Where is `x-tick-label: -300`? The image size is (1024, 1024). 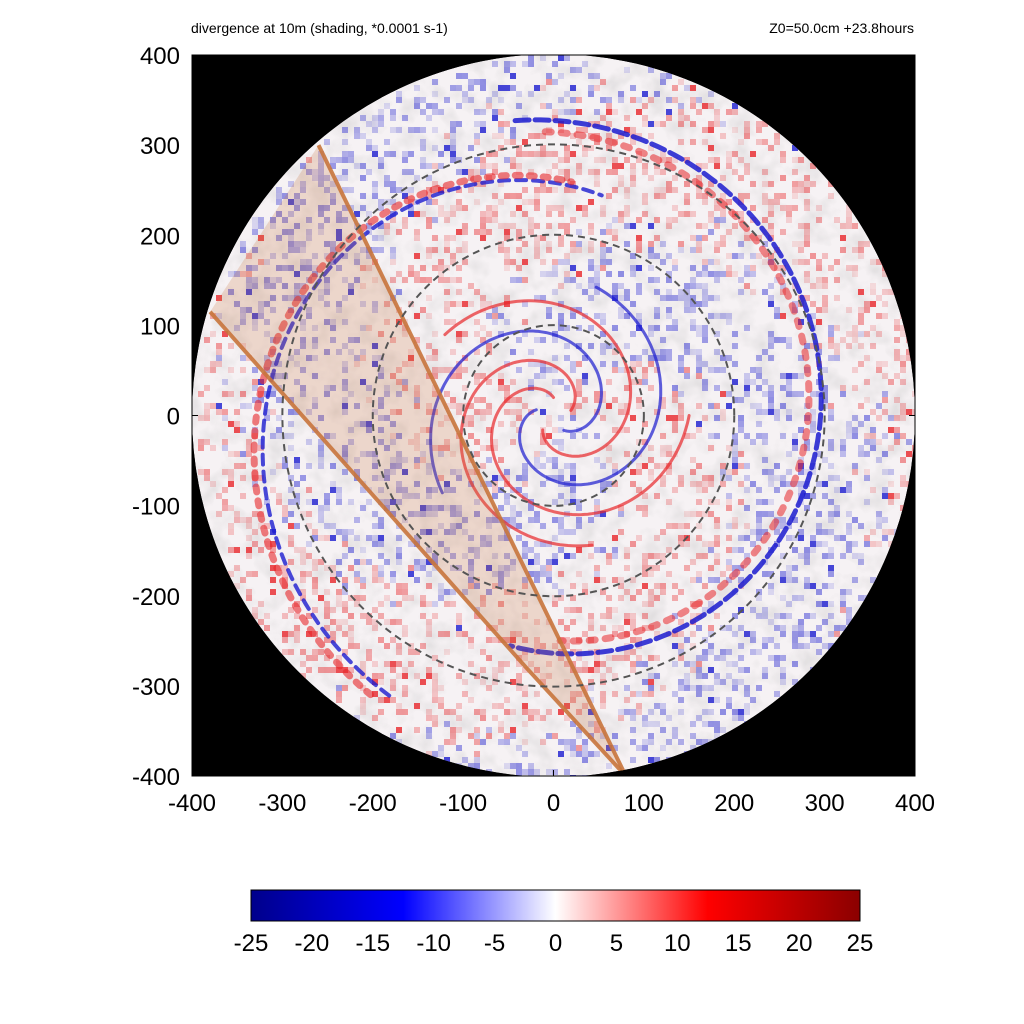
x-tick-label: -300 is located at coordinates (282, 803).